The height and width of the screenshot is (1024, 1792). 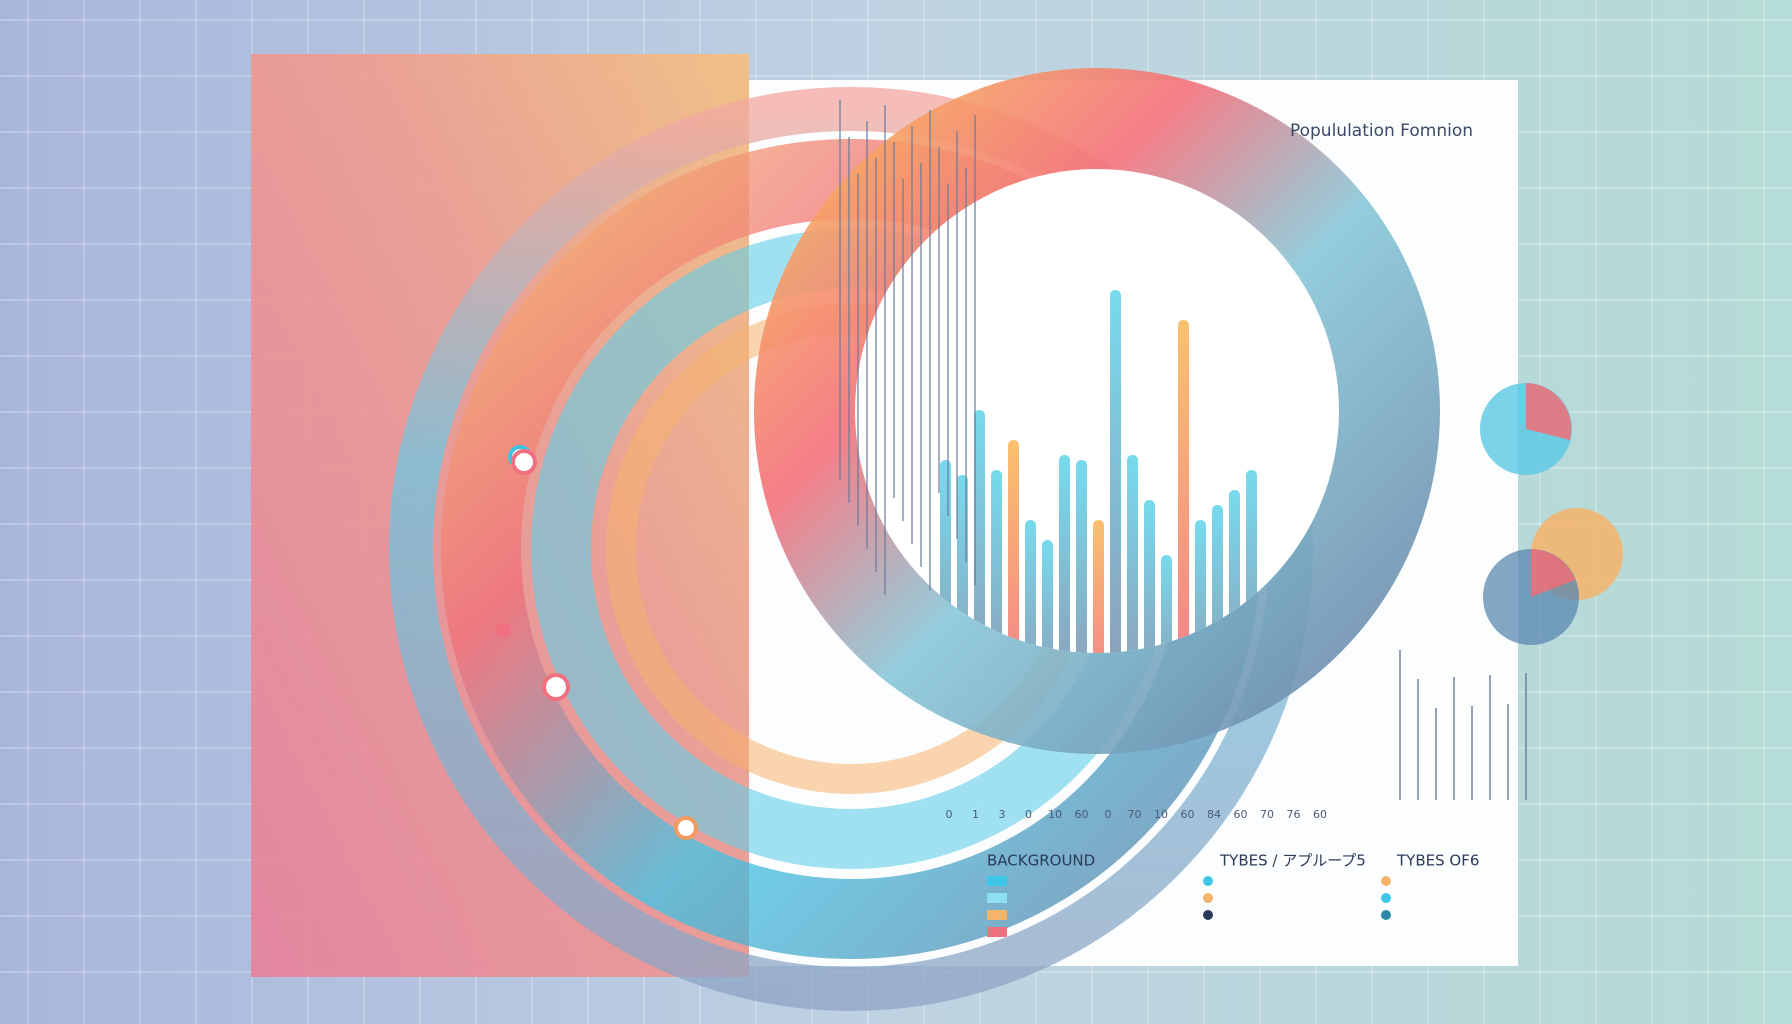 What do you see at coordinates (975, 814) in the screenshot?
I see `axis-label: 1` at bounding box center [975, 814].